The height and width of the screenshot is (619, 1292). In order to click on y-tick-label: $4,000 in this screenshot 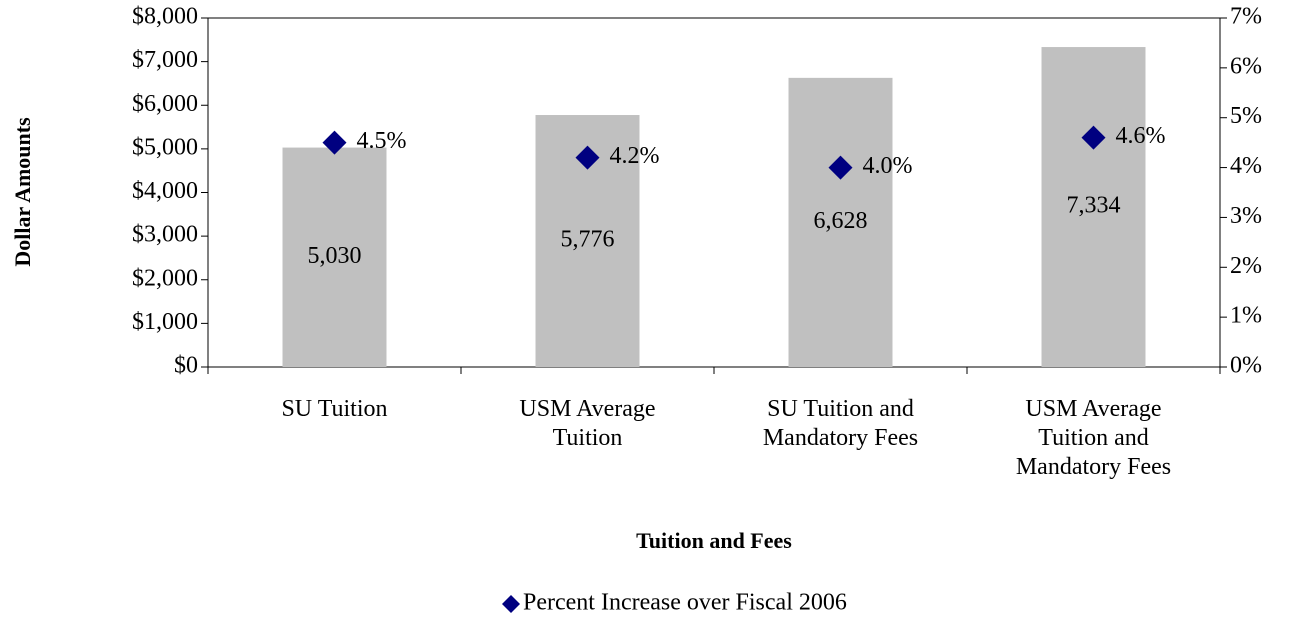, I will do `click(165, 191)`.